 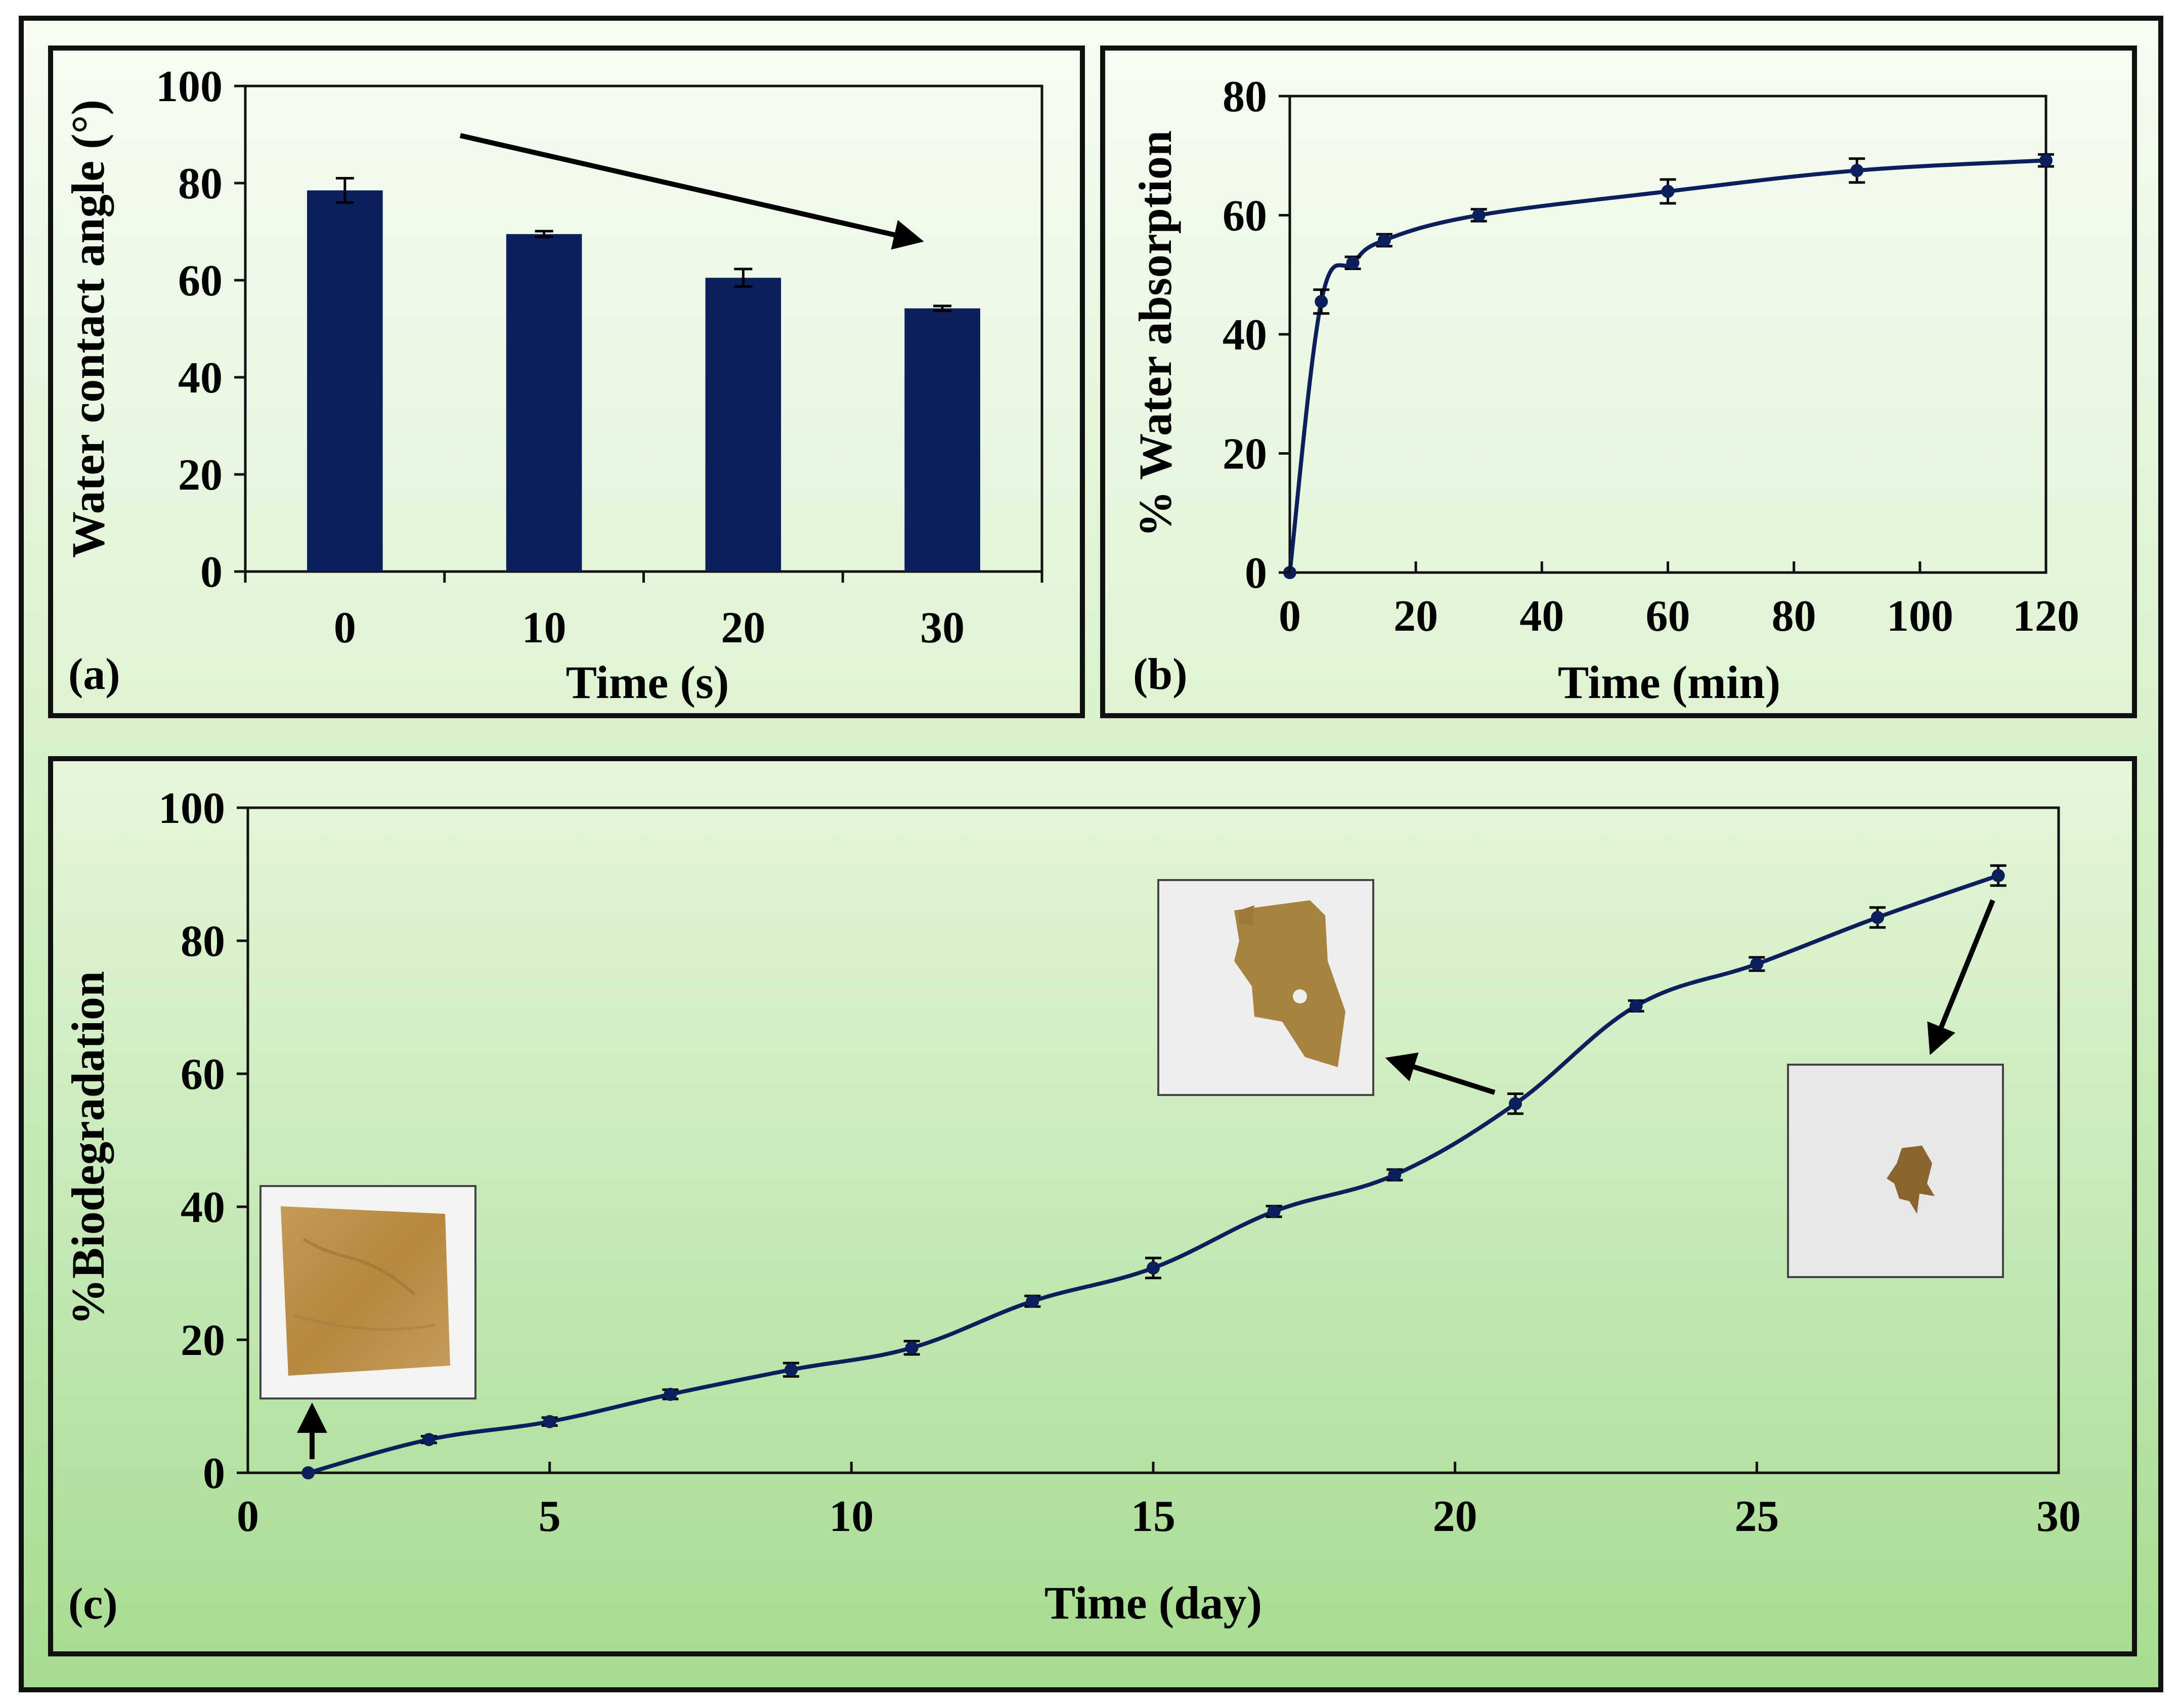 I want to click on inset-intact-film-photo, so click(x=367, y=1292).